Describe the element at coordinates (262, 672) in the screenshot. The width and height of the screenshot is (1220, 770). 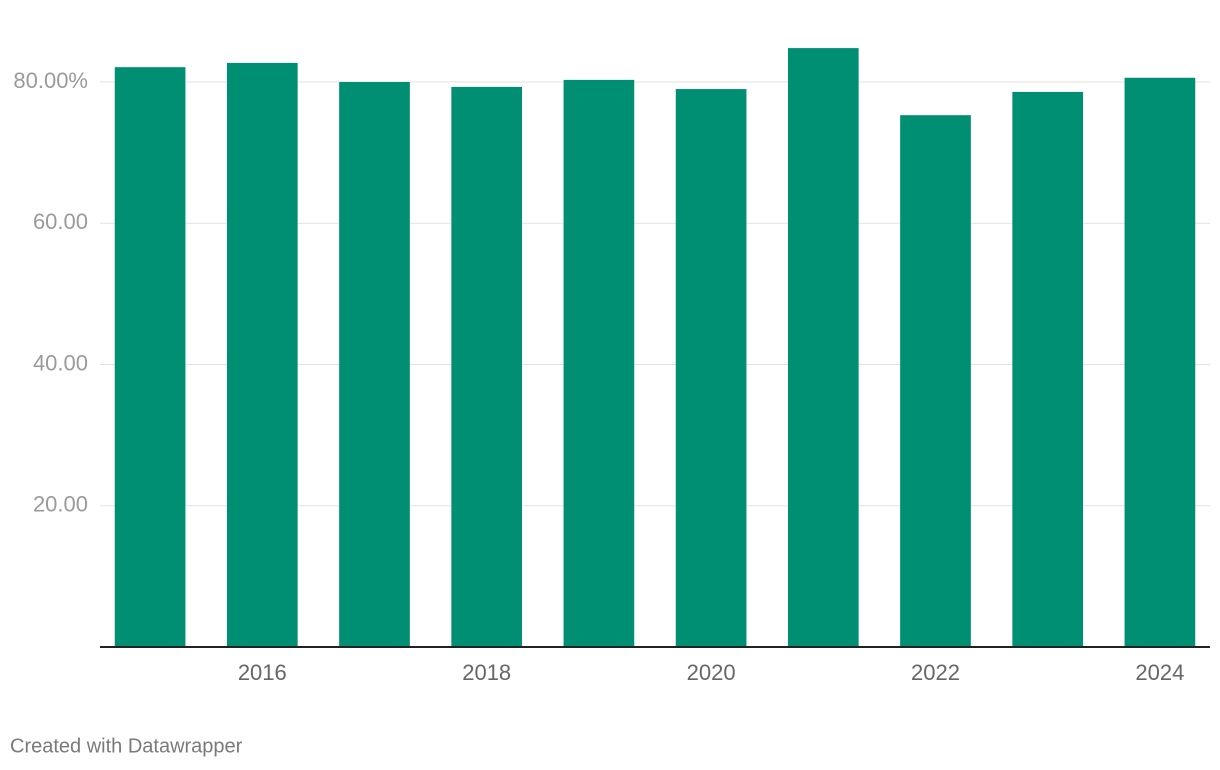
I see `x-tick-label: 2016` at that location.